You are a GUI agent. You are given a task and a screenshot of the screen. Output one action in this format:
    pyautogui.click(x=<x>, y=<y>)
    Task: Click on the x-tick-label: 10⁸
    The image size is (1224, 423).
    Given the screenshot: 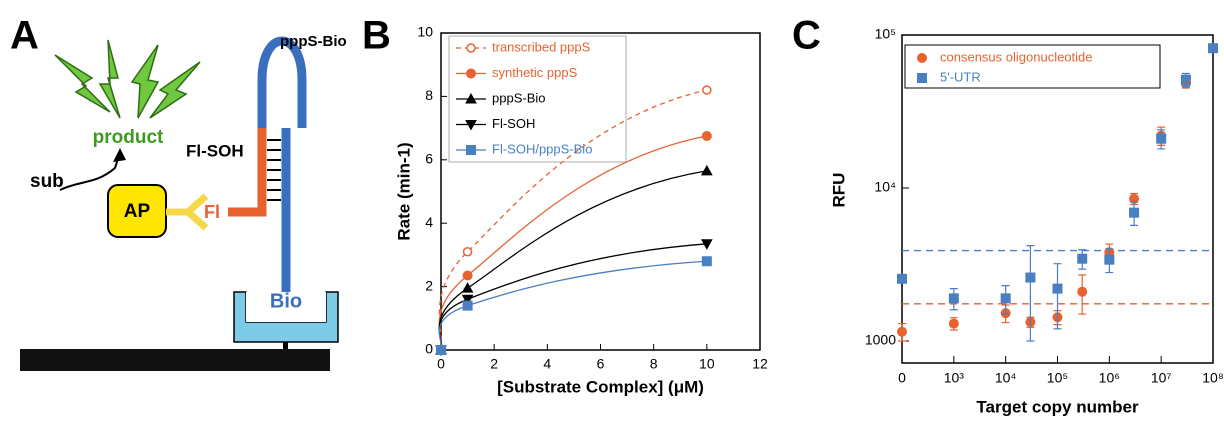 What is the action you would take?
    pyautogui.click(x=1213, y=378)
    